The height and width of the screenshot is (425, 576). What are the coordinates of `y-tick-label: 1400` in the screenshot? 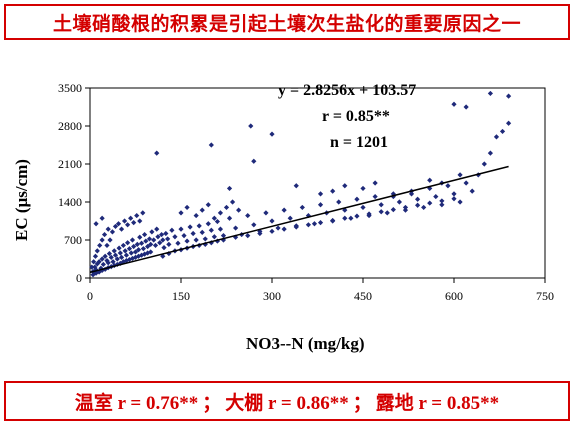 It's located at (70, 202).